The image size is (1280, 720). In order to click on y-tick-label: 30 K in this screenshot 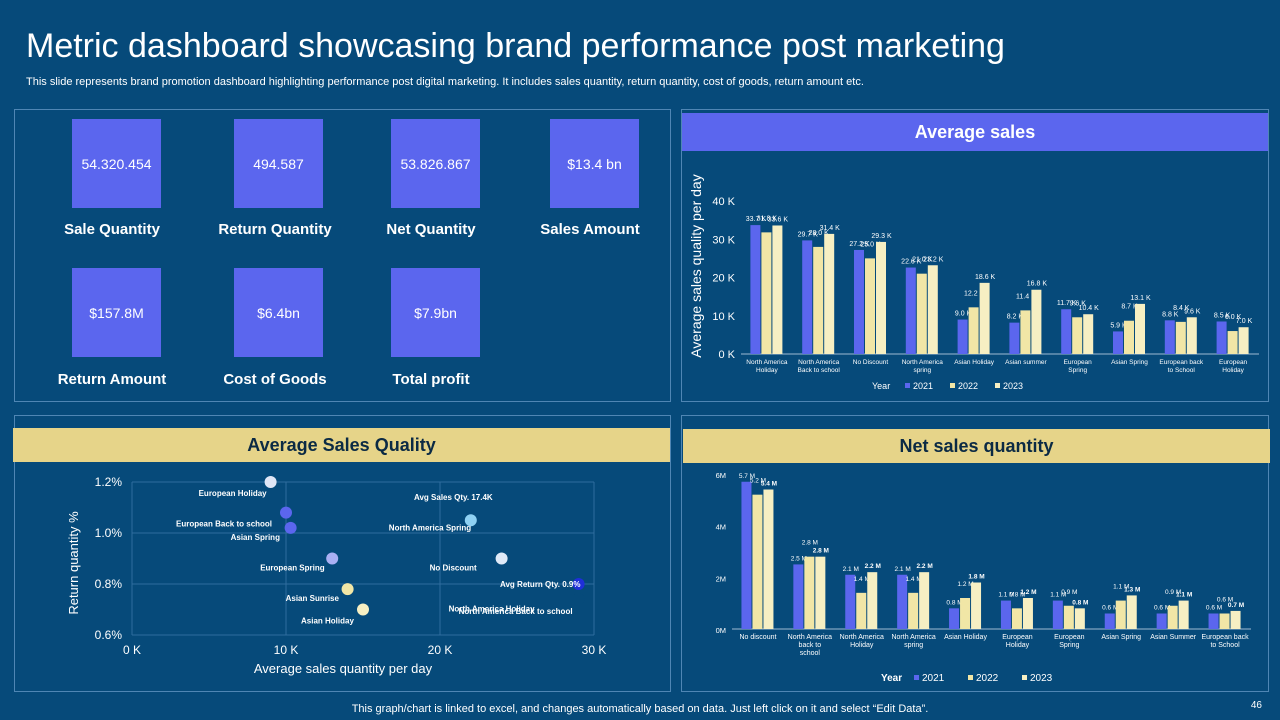, I will do `click(723, 240)`.